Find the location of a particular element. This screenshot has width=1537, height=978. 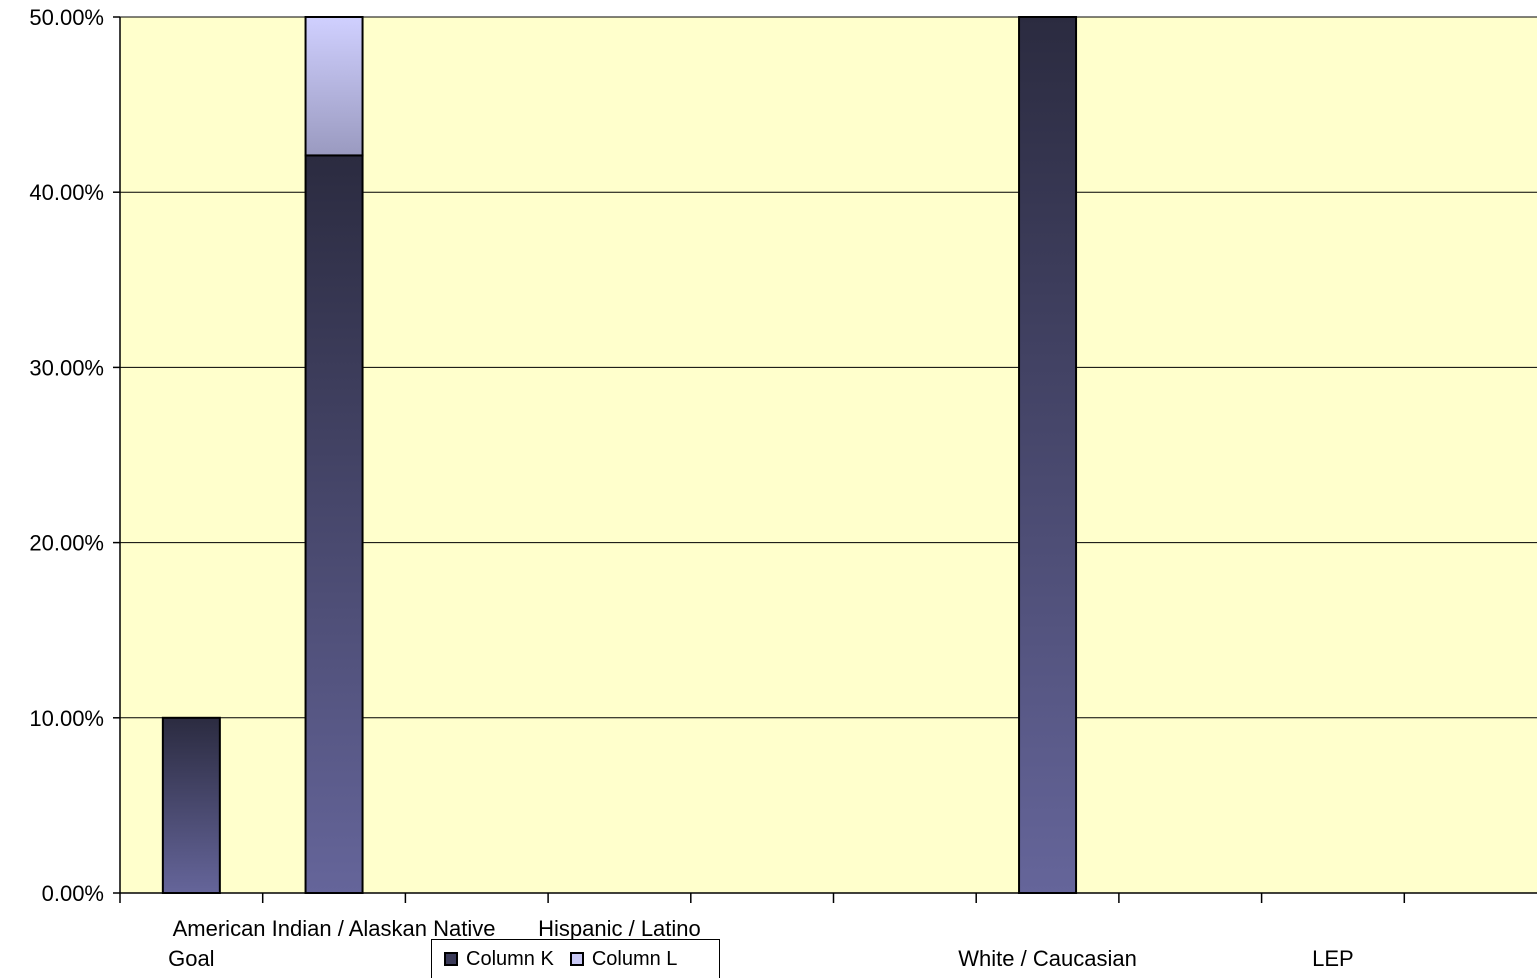

x-category-label: American Indian / Alaskan Native is located at coordinates (334, 928).